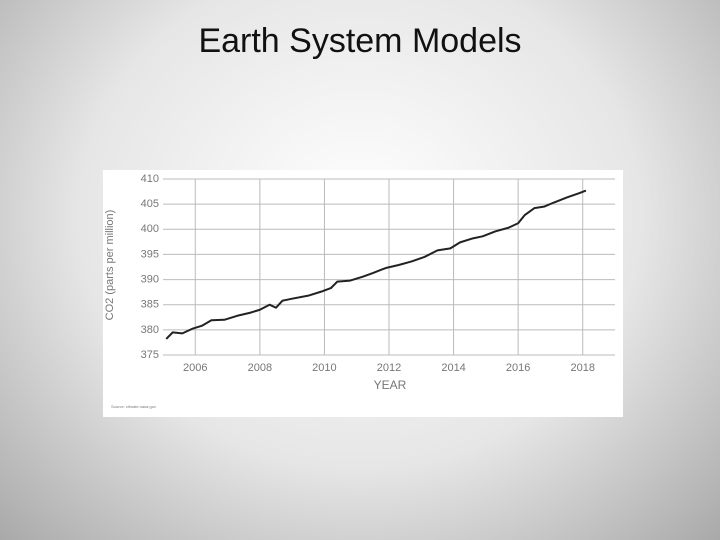  Describe the element at coordinates (150, 229) in the screenshot. I see `y-tick-label: 400` at that location.